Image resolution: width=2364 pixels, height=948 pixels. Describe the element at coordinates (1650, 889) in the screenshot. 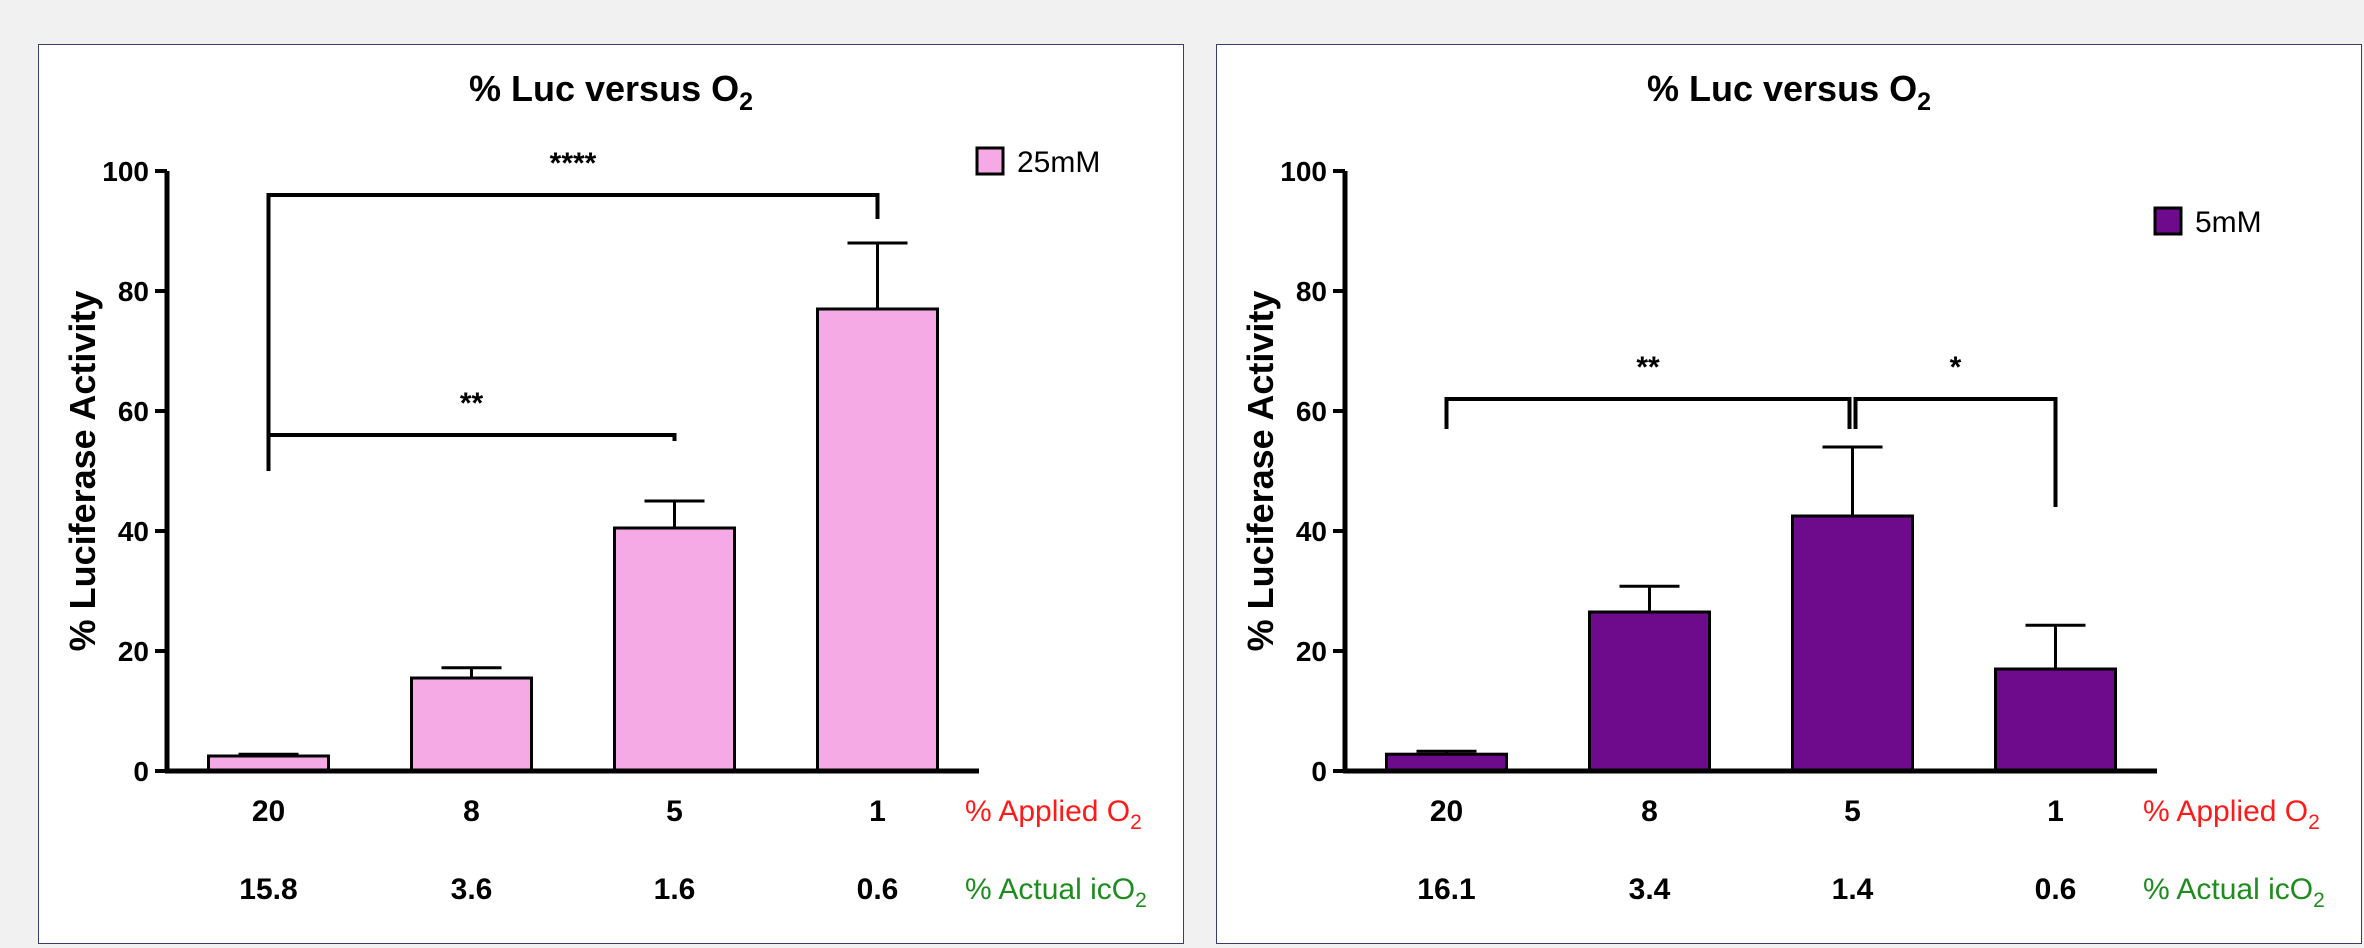

I see `x-secondary-label: 3.4` at that location.